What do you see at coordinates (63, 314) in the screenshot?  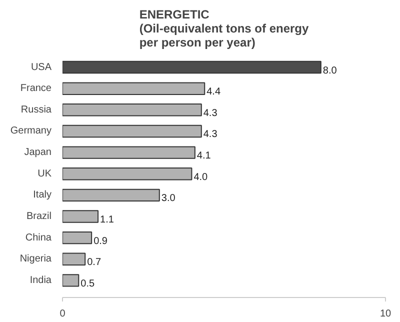 I see `x-tick-label: 0` at bounding box center [63, 314].